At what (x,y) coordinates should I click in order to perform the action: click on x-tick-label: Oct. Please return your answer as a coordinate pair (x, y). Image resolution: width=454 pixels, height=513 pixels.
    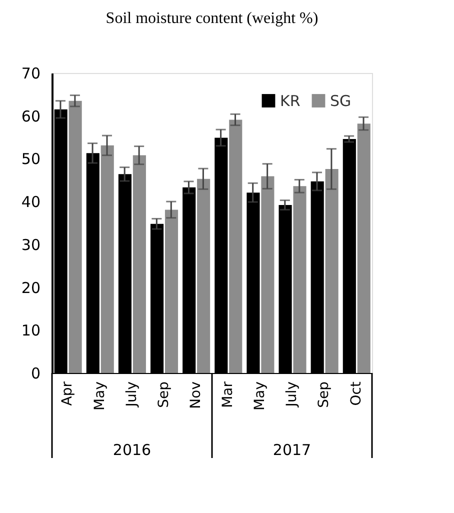
    Looking at the image, I should click on (356, 393).